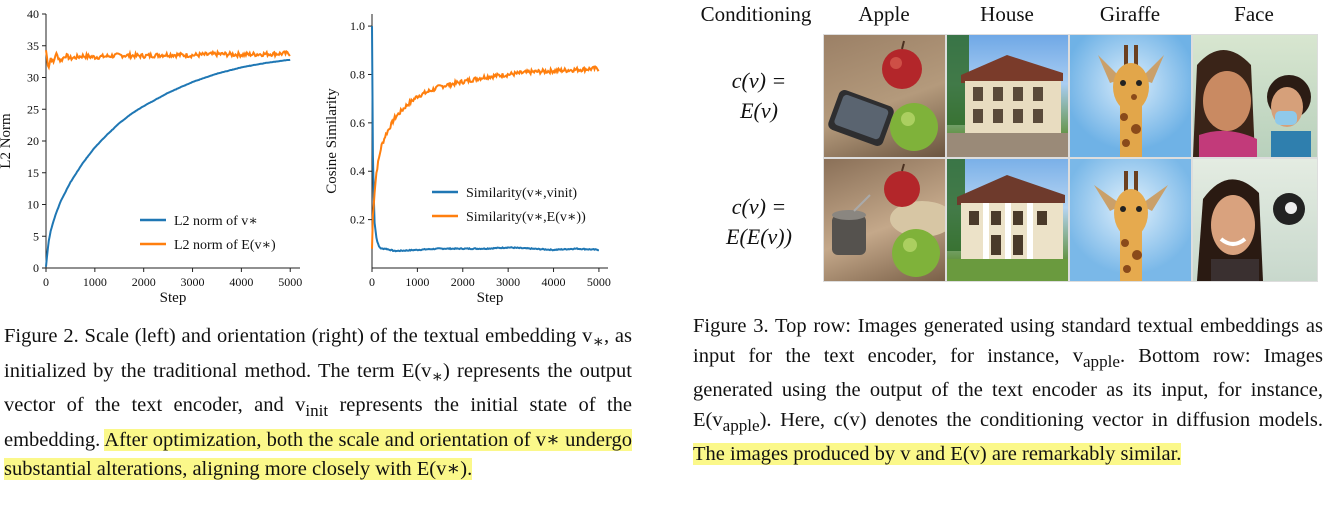  What do you see at coordinates (357, 74) in the screenshot?
I see `y-tick-label: 0.8` at bounding box center [357, 74].